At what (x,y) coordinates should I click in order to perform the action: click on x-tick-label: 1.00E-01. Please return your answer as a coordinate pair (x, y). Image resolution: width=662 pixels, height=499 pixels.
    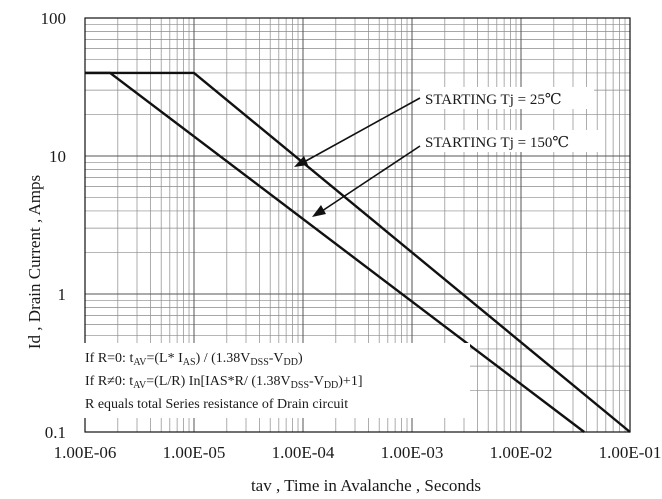
    Looking at the image, I should click on (630, 452).